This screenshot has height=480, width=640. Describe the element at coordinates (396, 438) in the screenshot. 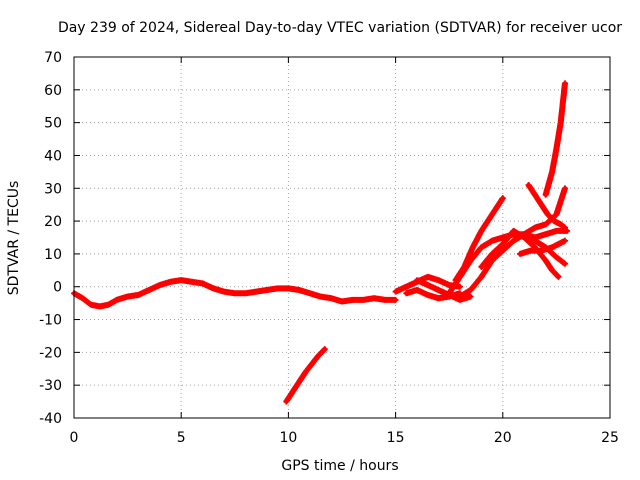

I see `x-tick-label: 15` at that location.